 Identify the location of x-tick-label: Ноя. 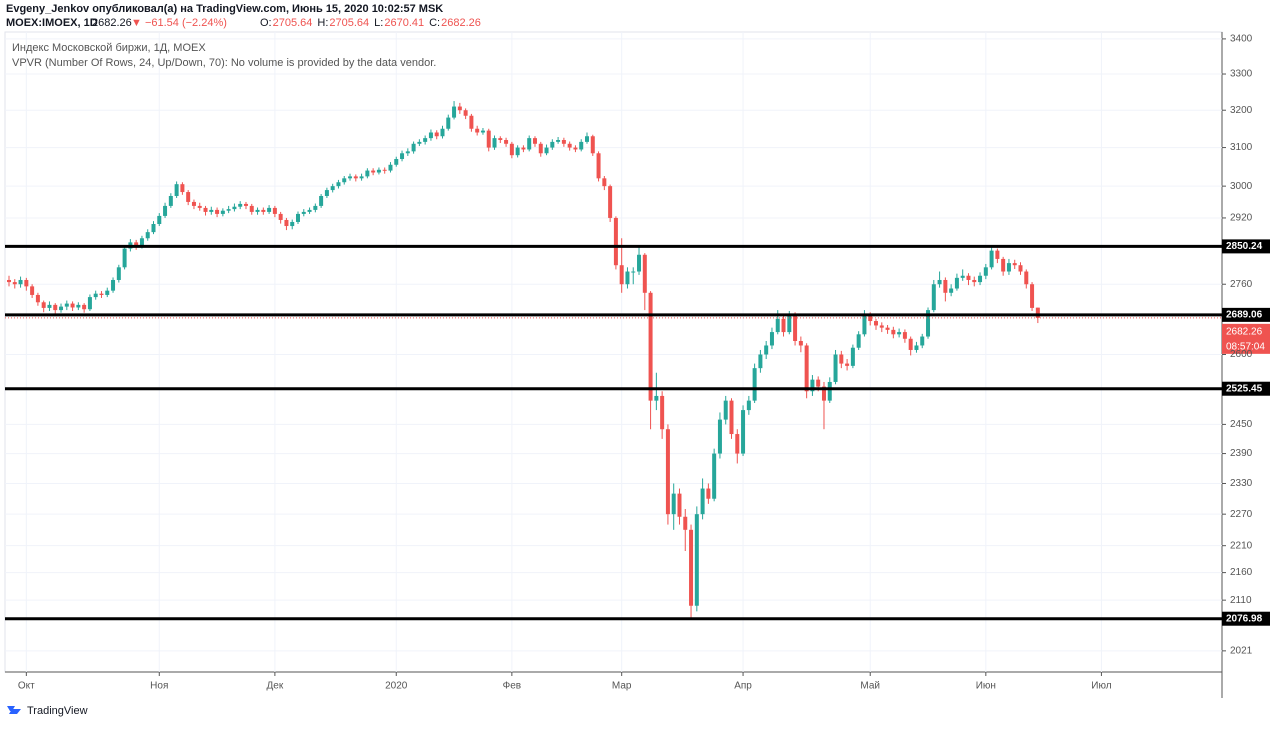
(159, 686).